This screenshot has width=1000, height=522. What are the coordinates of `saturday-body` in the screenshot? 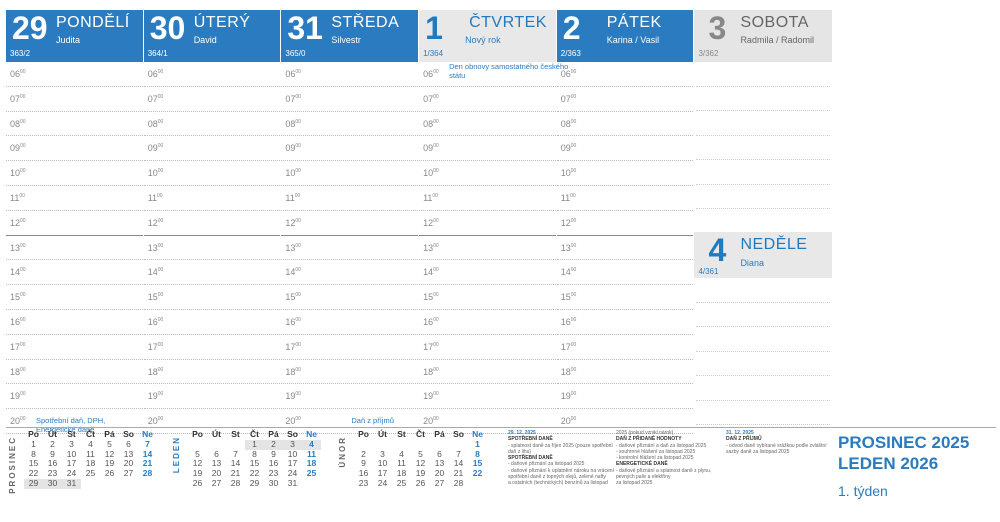 It's located at (763, 148).